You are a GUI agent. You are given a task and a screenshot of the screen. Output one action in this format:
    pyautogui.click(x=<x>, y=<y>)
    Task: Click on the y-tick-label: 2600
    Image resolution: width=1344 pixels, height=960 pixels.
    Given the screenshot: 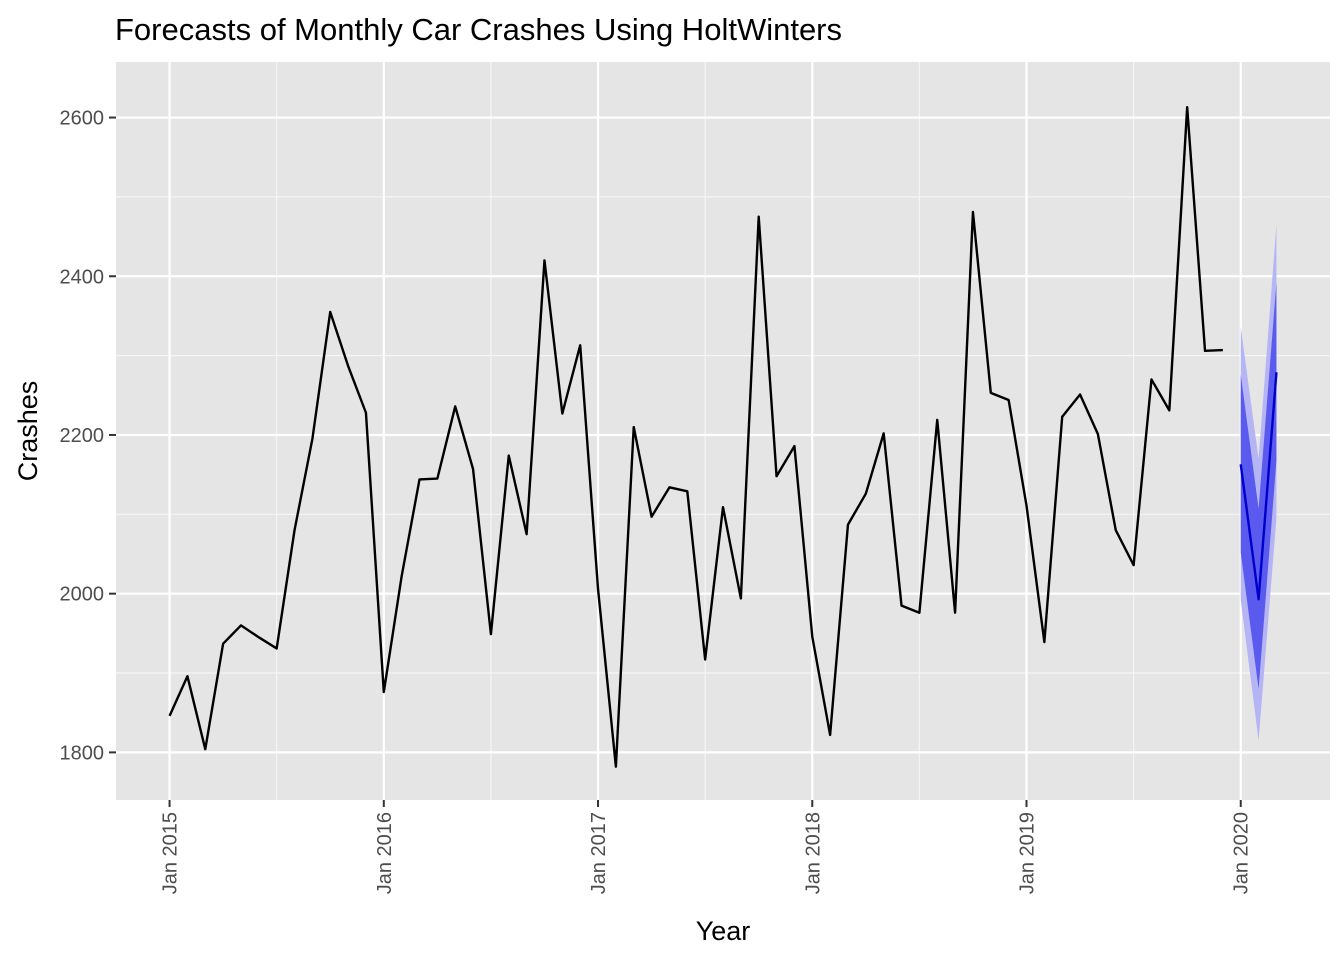 What is the action you would take?
    pyautogui.click(x=82, y=119)
    